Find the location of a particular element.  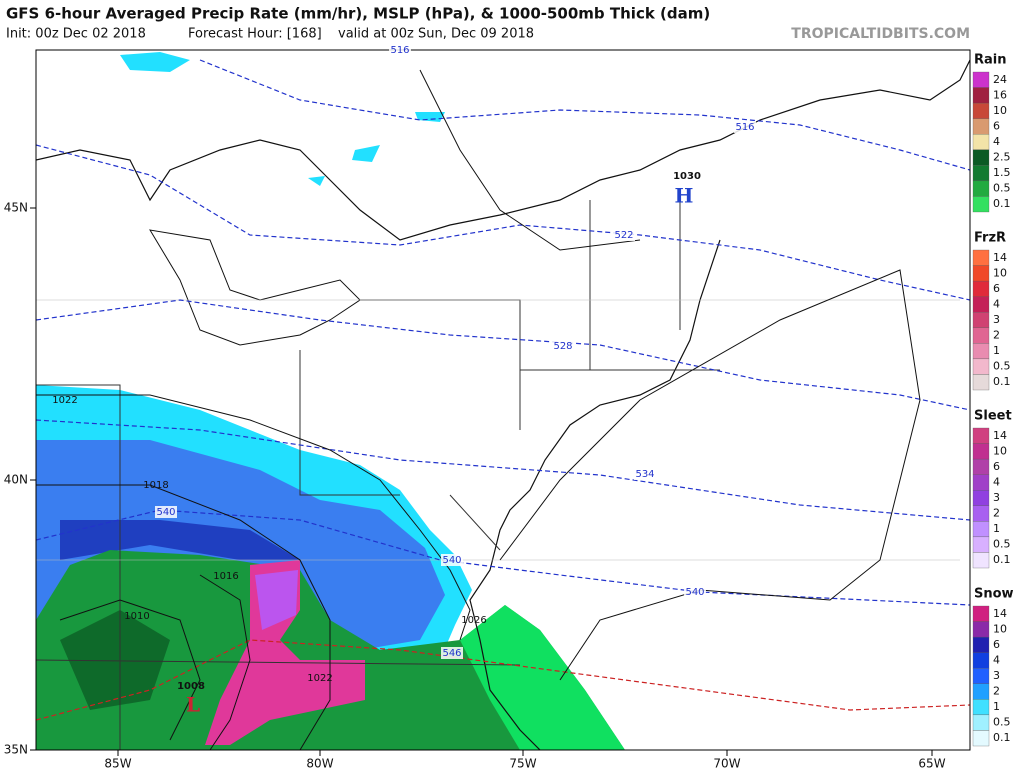

lon-label: 85W is located at coordinates (117, 764).